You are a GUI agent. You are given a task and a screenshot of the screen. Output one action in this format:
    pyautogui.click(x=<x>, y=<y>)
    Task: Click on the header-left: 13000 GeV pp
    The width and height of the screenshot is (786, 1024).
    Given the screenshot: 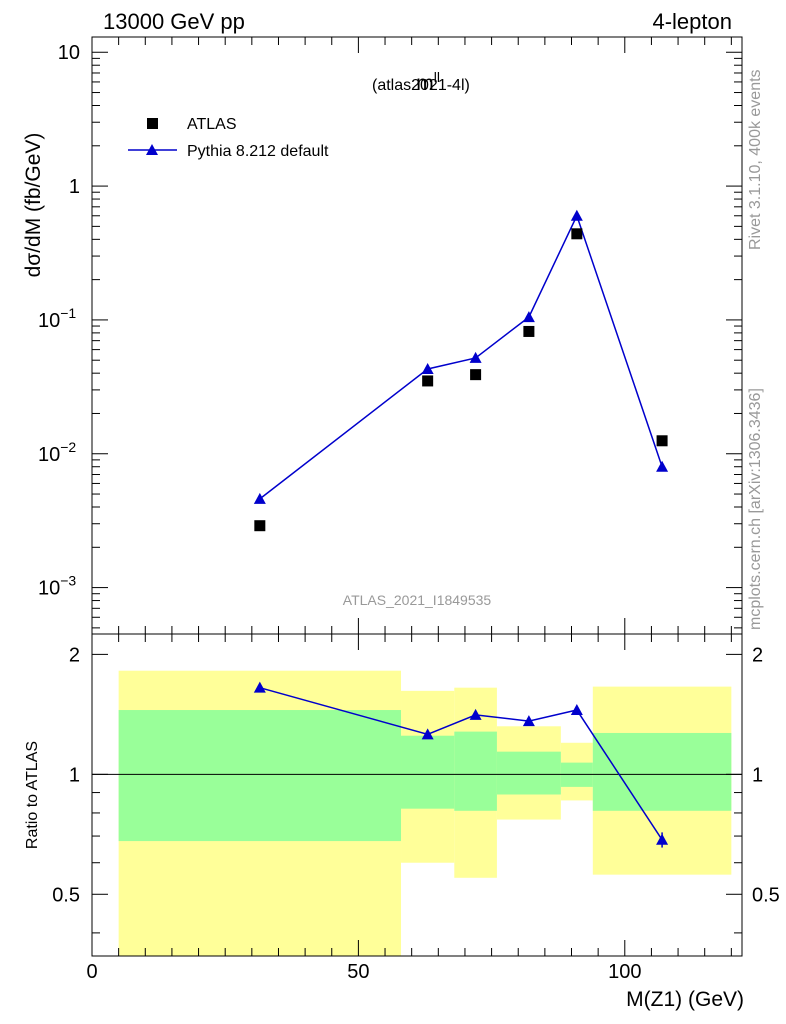 What is the action you would take?
    pyautogui.click(x=174, y=21)
    